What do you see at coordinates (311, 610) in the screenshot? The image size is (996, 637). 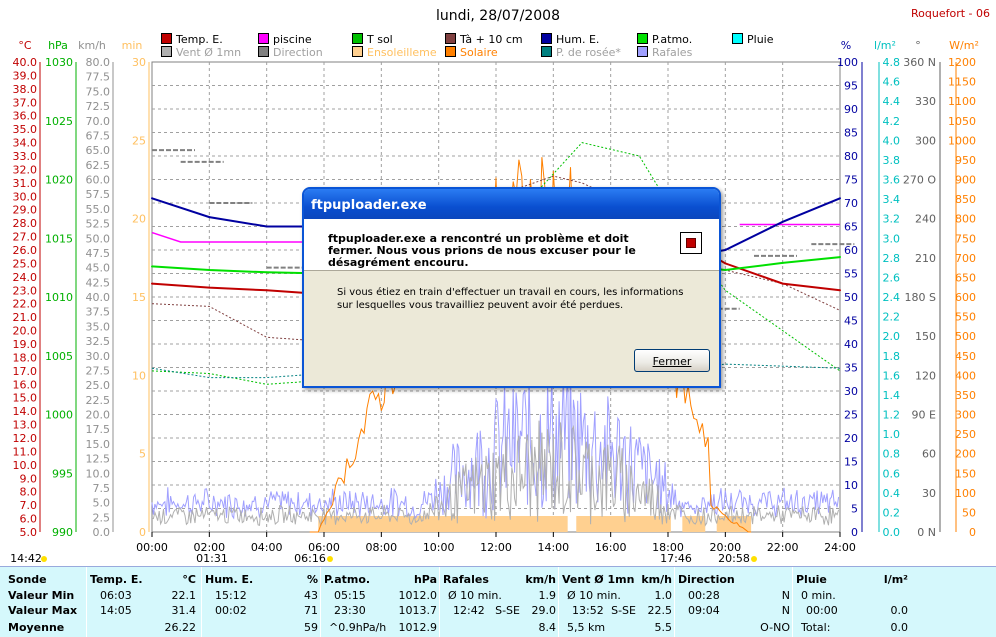 I see `max-value: 71` at bounding box center [311, 610].